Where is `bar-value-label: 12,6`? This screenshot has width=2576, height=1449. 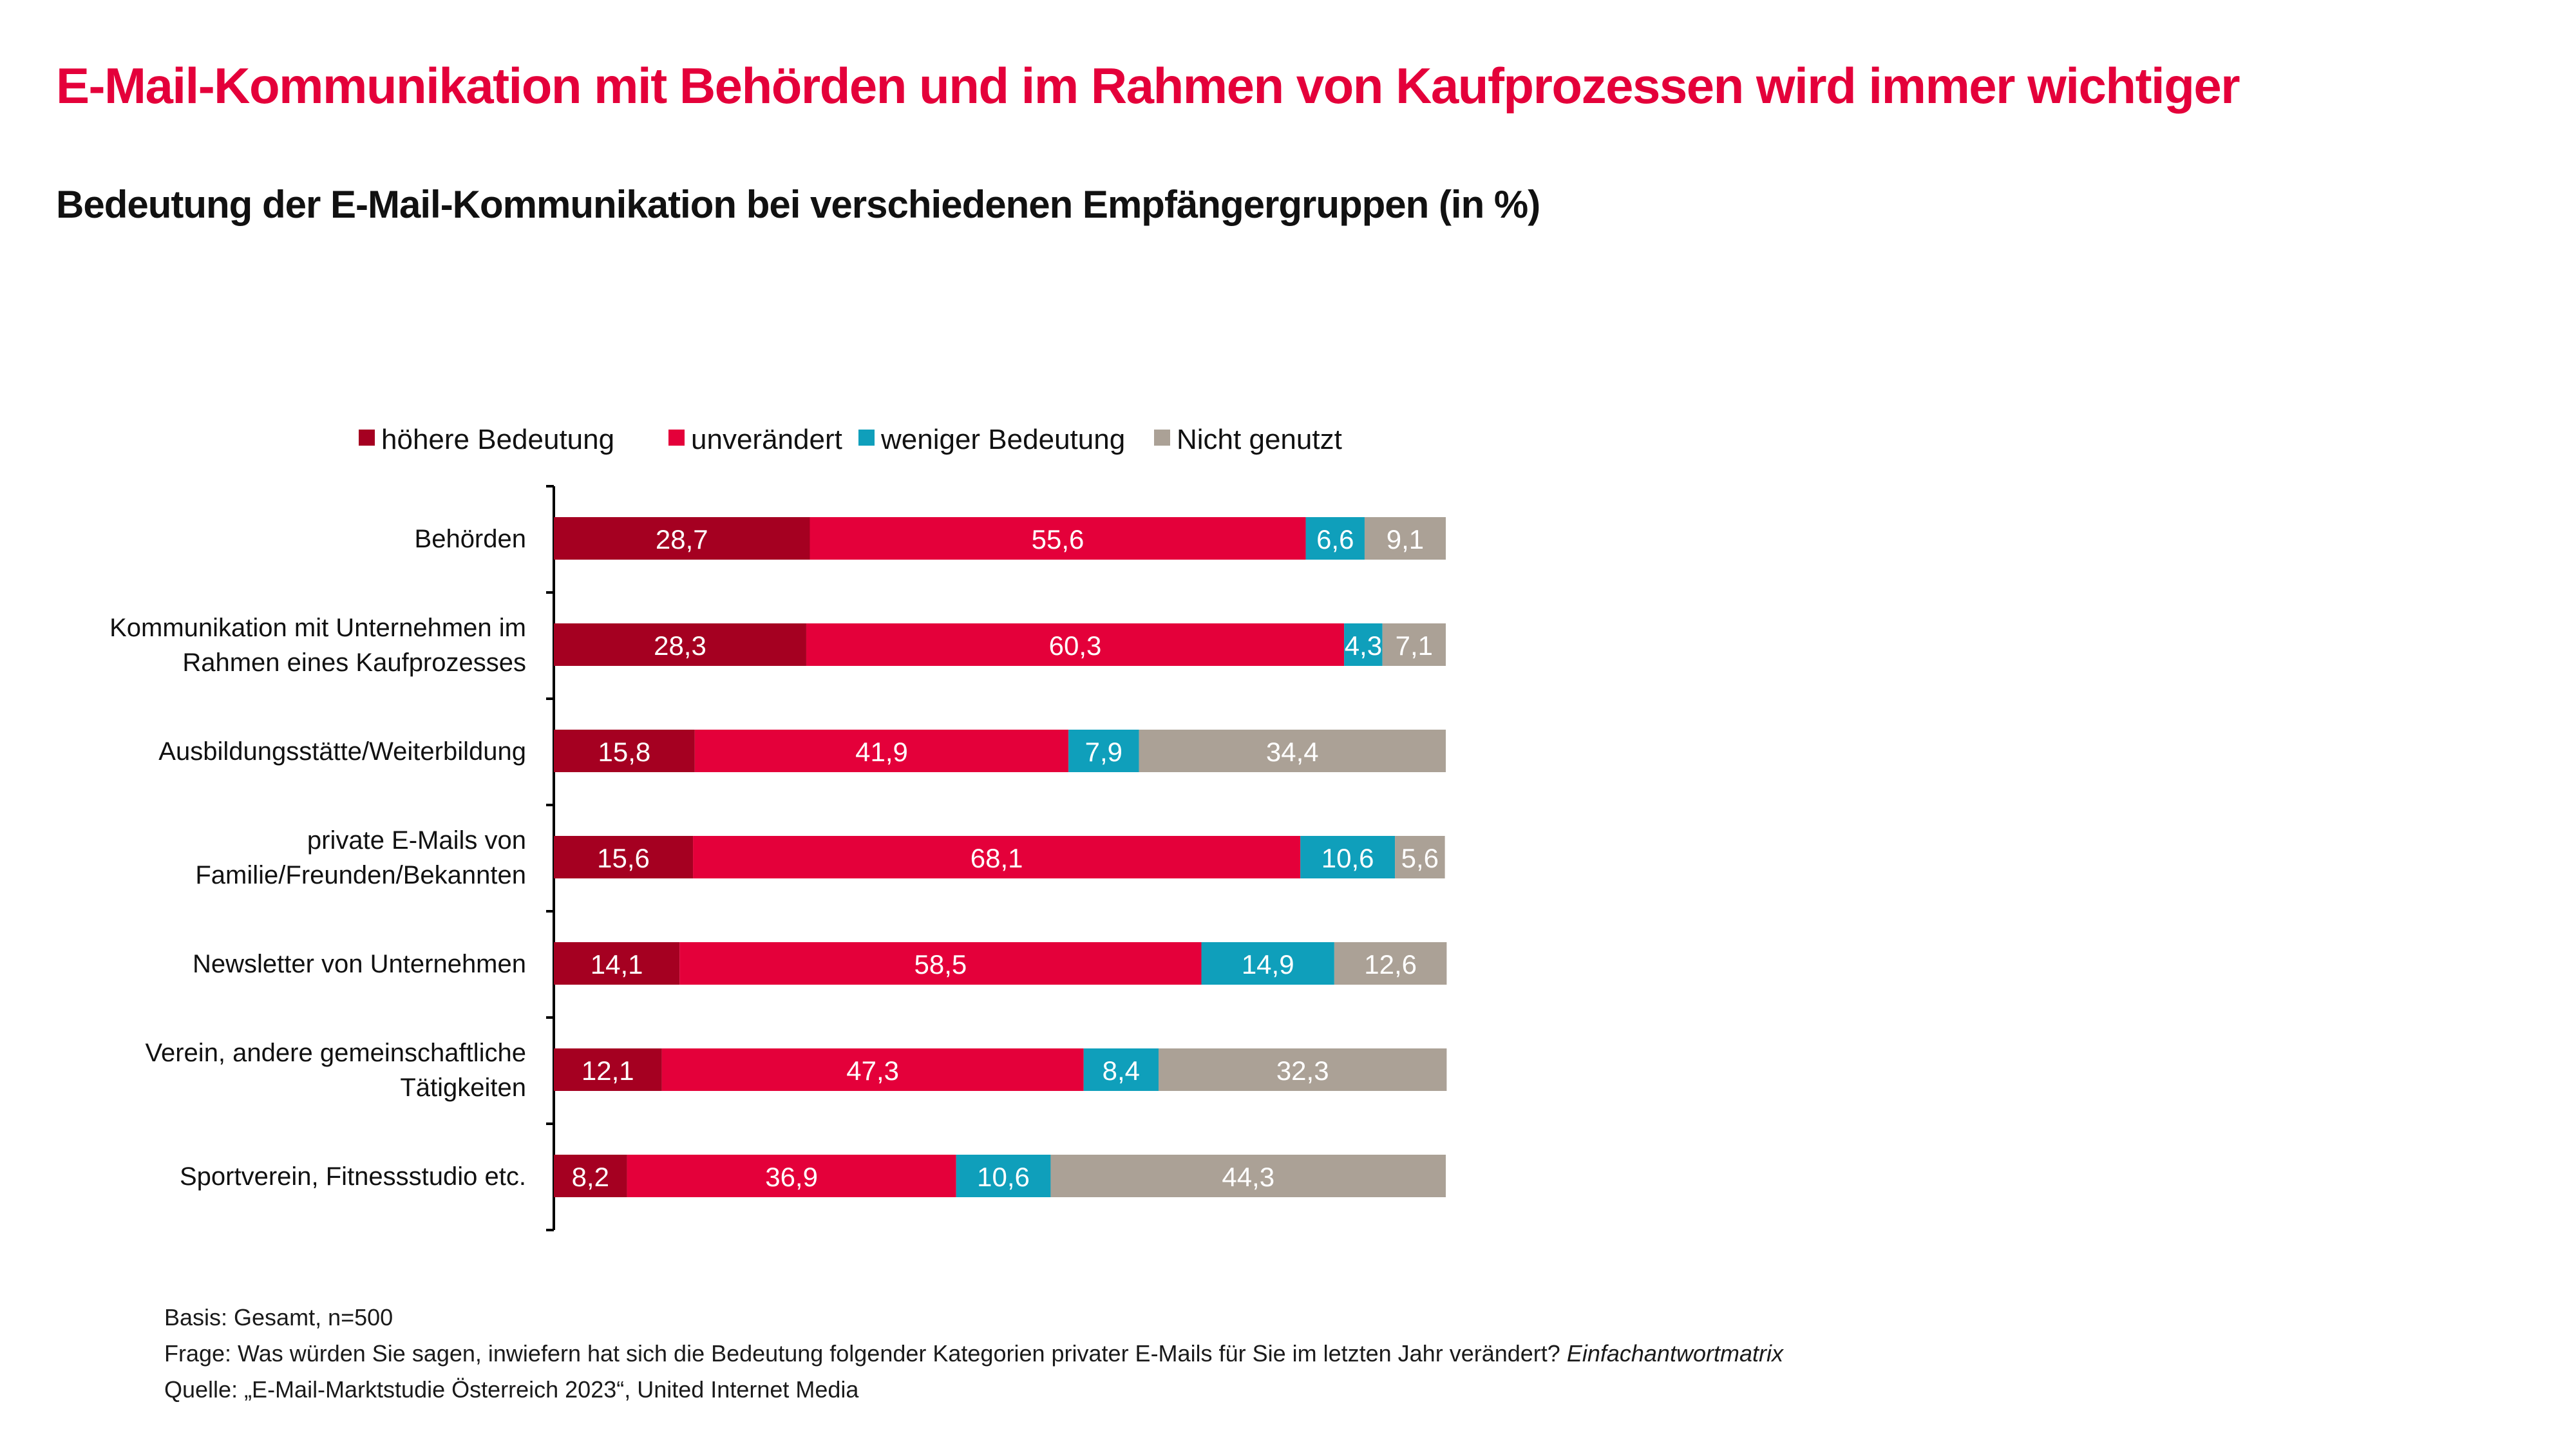 bar-value-label: 12,6 is located at coordinates (1390, 965).